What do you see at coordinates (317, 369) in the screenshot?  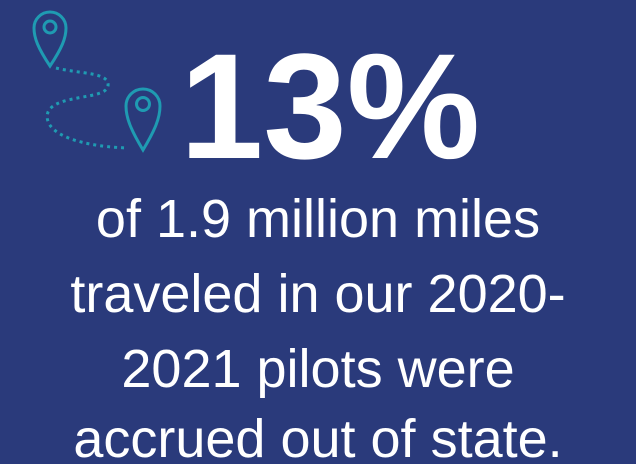 I see `text-line: 2021 pilots were` at bounding box center [317, 369].